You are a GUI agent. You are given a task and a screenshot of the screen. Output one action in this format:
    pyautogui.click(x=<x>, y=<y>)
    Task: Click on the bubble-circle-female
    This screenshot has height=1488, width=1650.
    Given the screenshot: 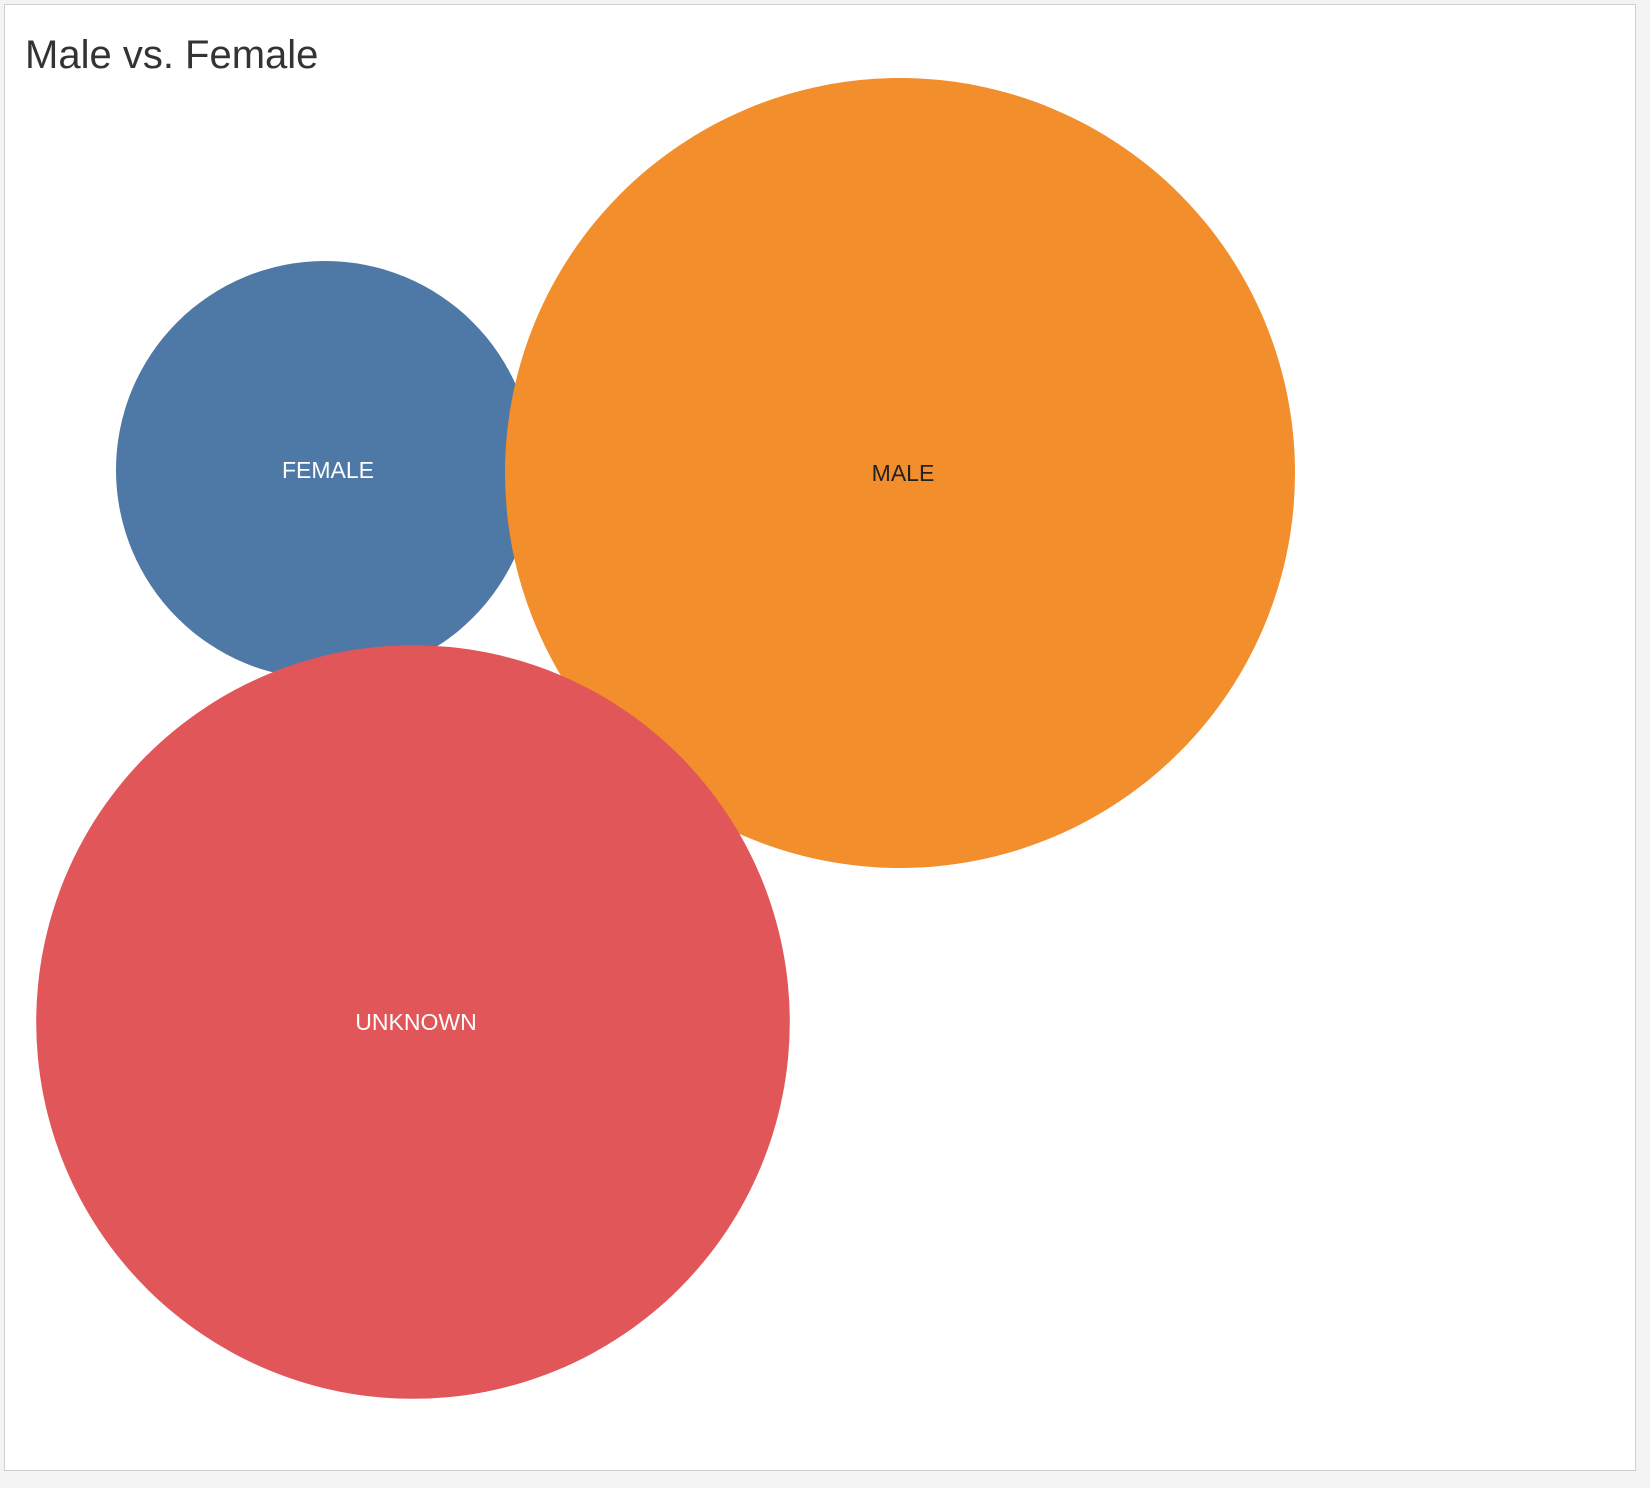 What is the action you would take?
    pyautogui.click(x=325, y=470)
    